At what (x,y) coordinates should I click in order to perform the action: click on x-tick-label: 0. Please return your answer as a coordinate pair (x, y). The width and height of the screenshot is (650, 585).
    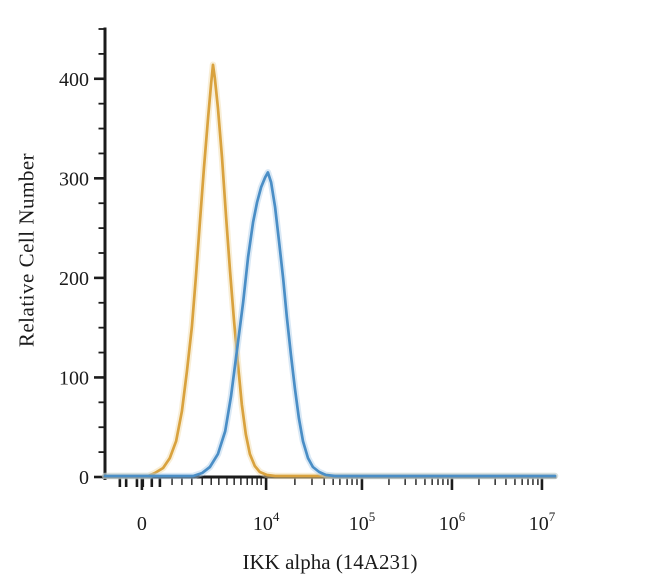
    Looking at the image, I should click on (142, 524).